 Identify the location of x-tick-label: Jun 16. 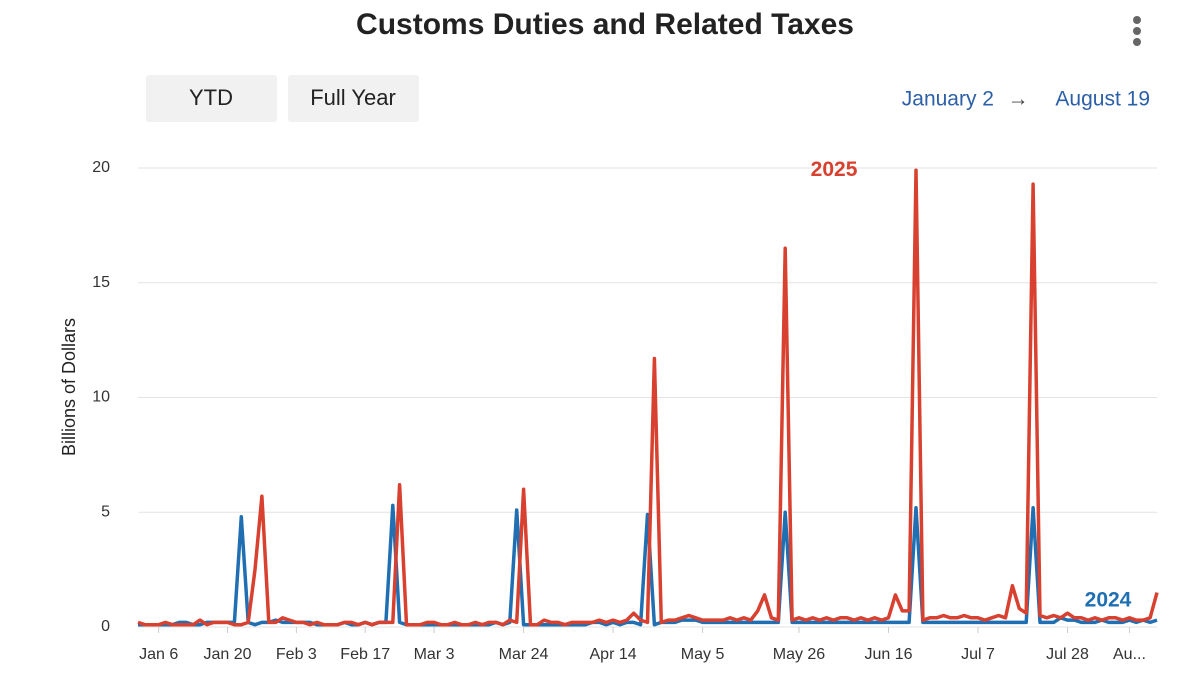
(888, 654).